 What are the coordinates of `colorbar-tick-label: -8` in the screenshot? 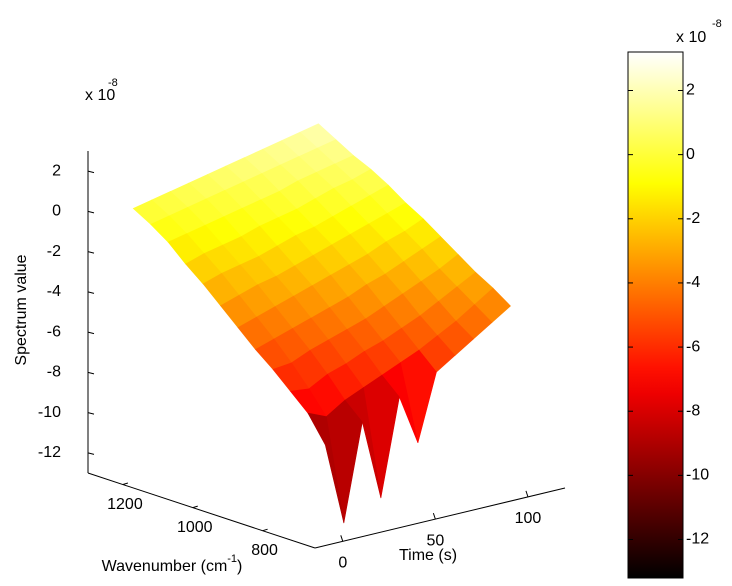 It's located at (693, 410).